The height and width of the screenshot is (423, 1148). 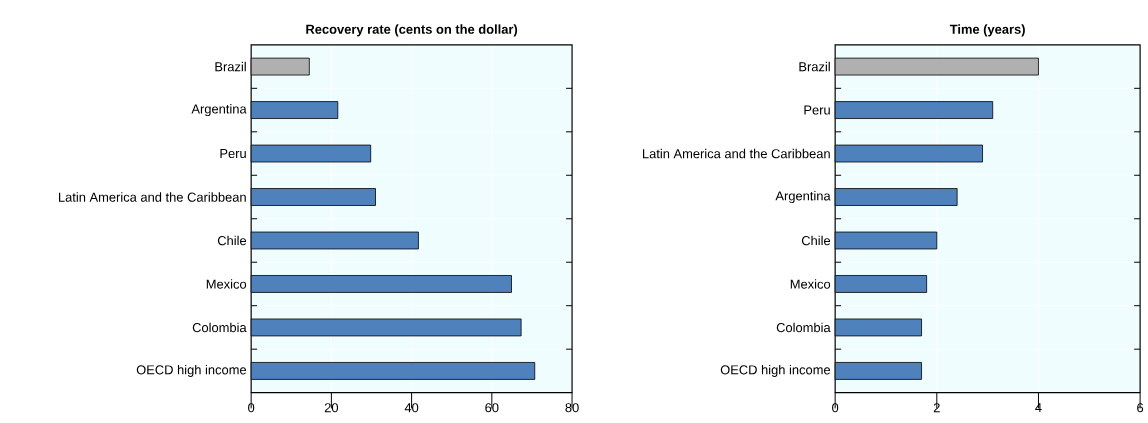 I want to click on x-tick-label: 80, so click(x=572, y=408).